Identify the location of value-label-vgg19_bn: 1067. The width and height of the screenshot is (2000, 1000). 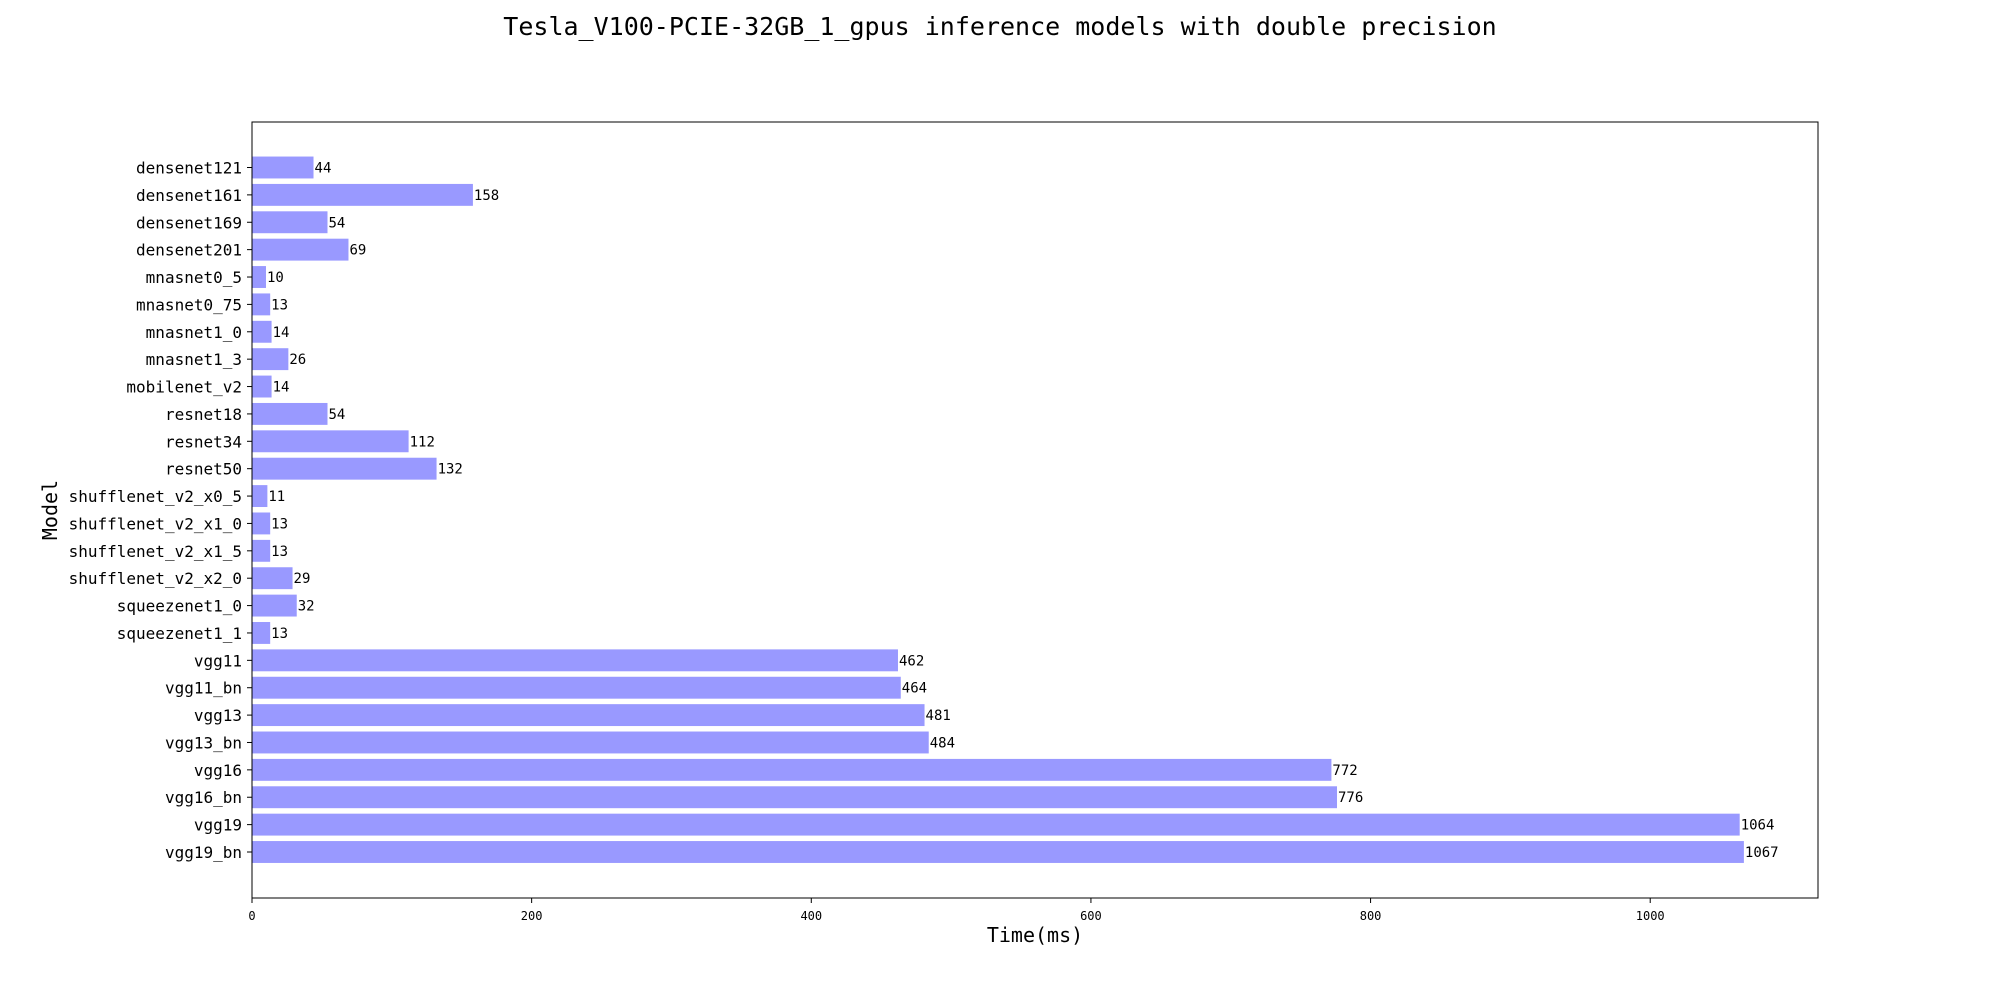
(1762, 853).